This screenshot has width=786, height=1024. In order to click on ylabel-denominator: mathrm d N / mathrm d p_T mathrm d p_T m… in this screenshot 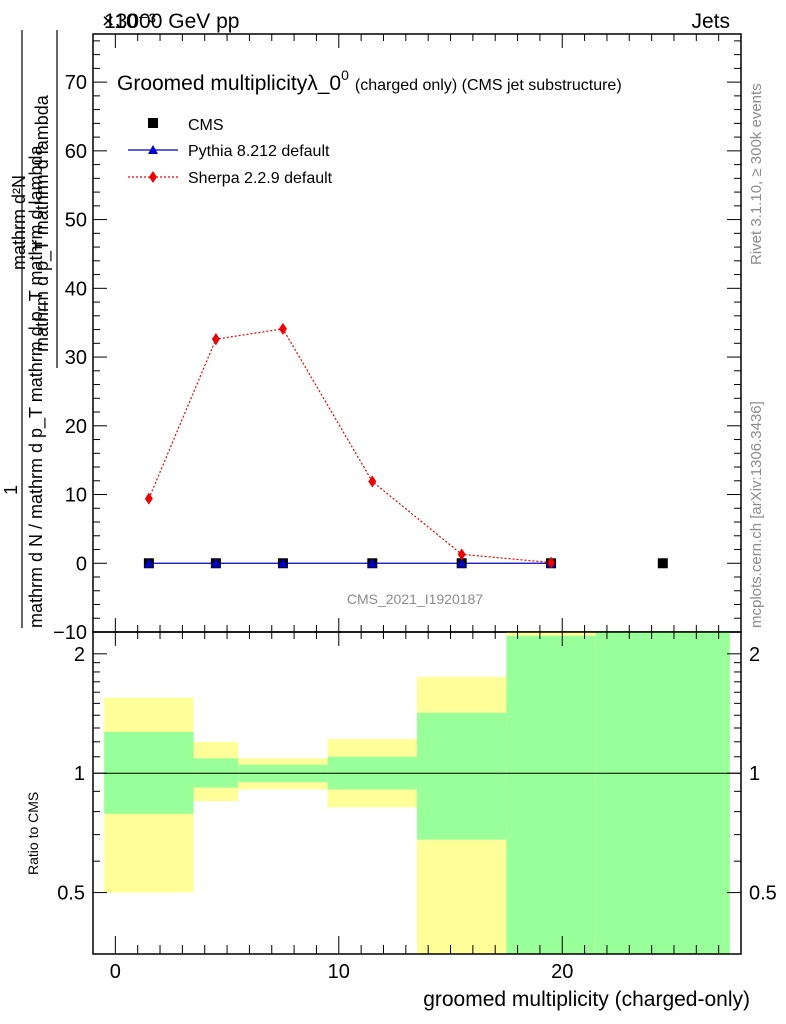, I will do `click(36, 386)`.